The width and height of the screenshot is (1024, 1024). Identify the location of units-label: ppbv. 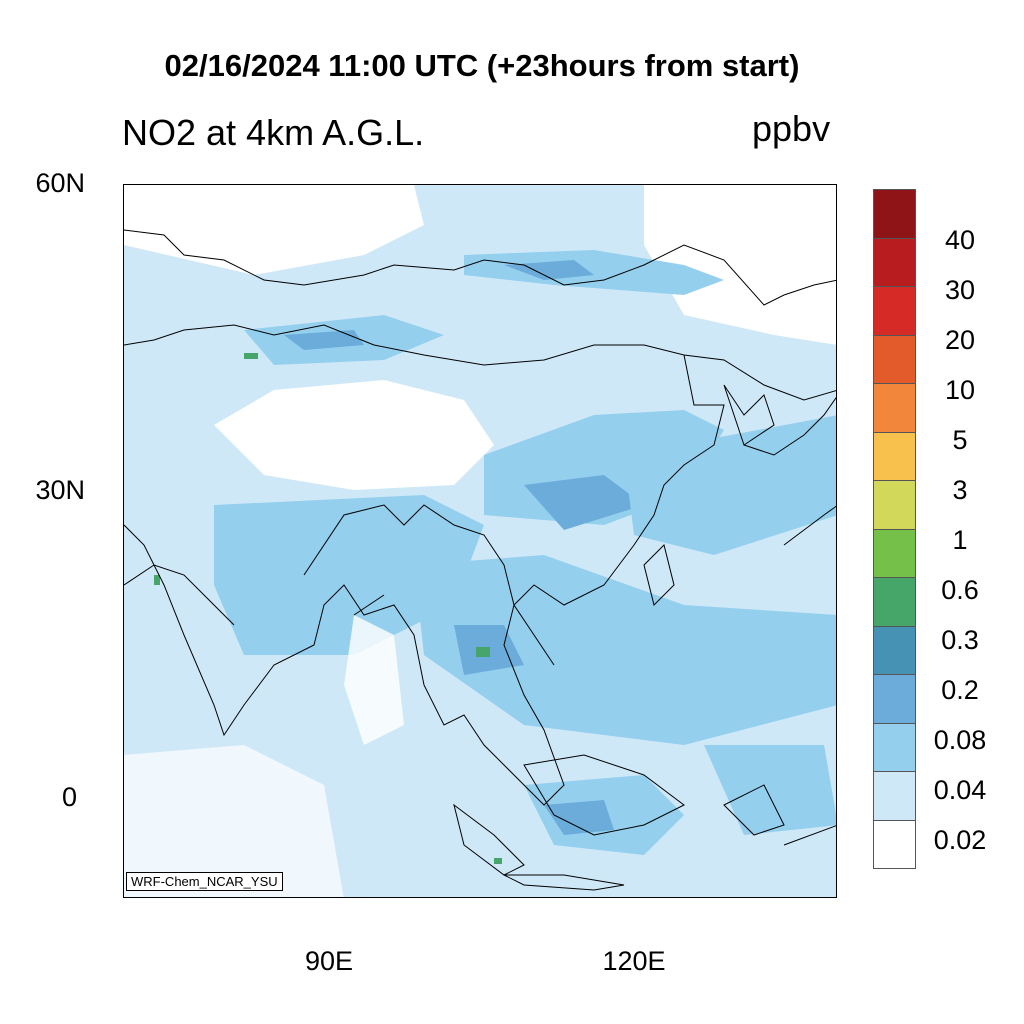
(791, 128).